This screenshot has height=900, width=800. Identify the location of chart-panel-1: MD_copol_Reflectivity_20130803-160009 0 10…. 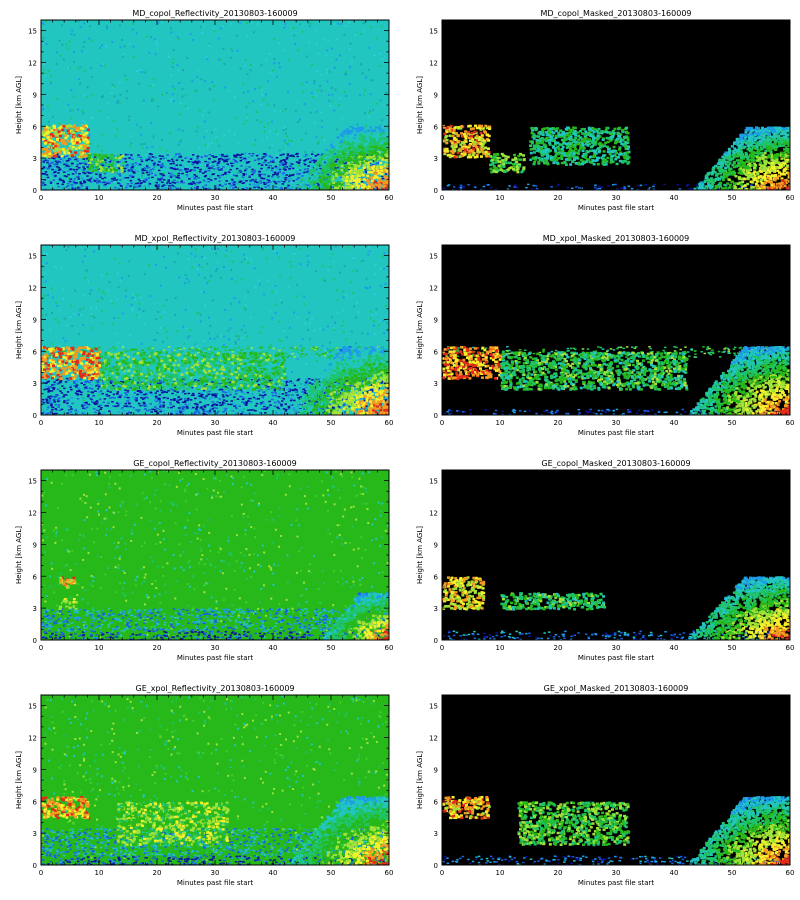
(204, 110).